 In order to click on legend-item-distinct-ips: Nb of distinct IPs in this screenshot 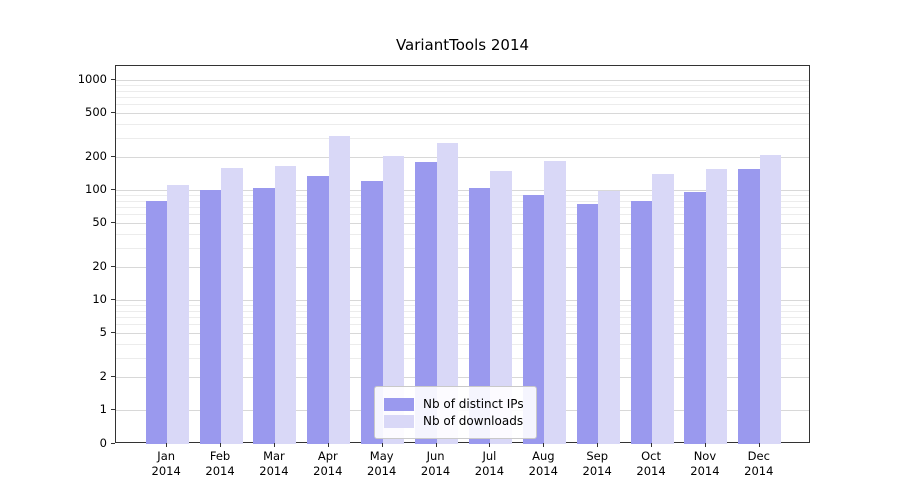, I will do `click(454, 404)`.